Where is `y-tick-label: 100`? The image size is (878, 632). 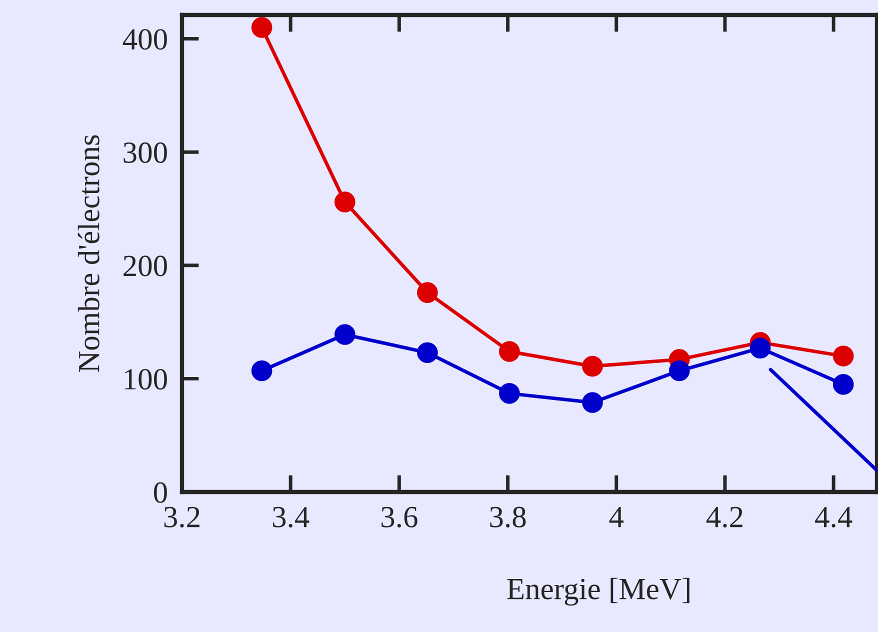 y-tick-label: 100 is located at coordinates (145, 379).